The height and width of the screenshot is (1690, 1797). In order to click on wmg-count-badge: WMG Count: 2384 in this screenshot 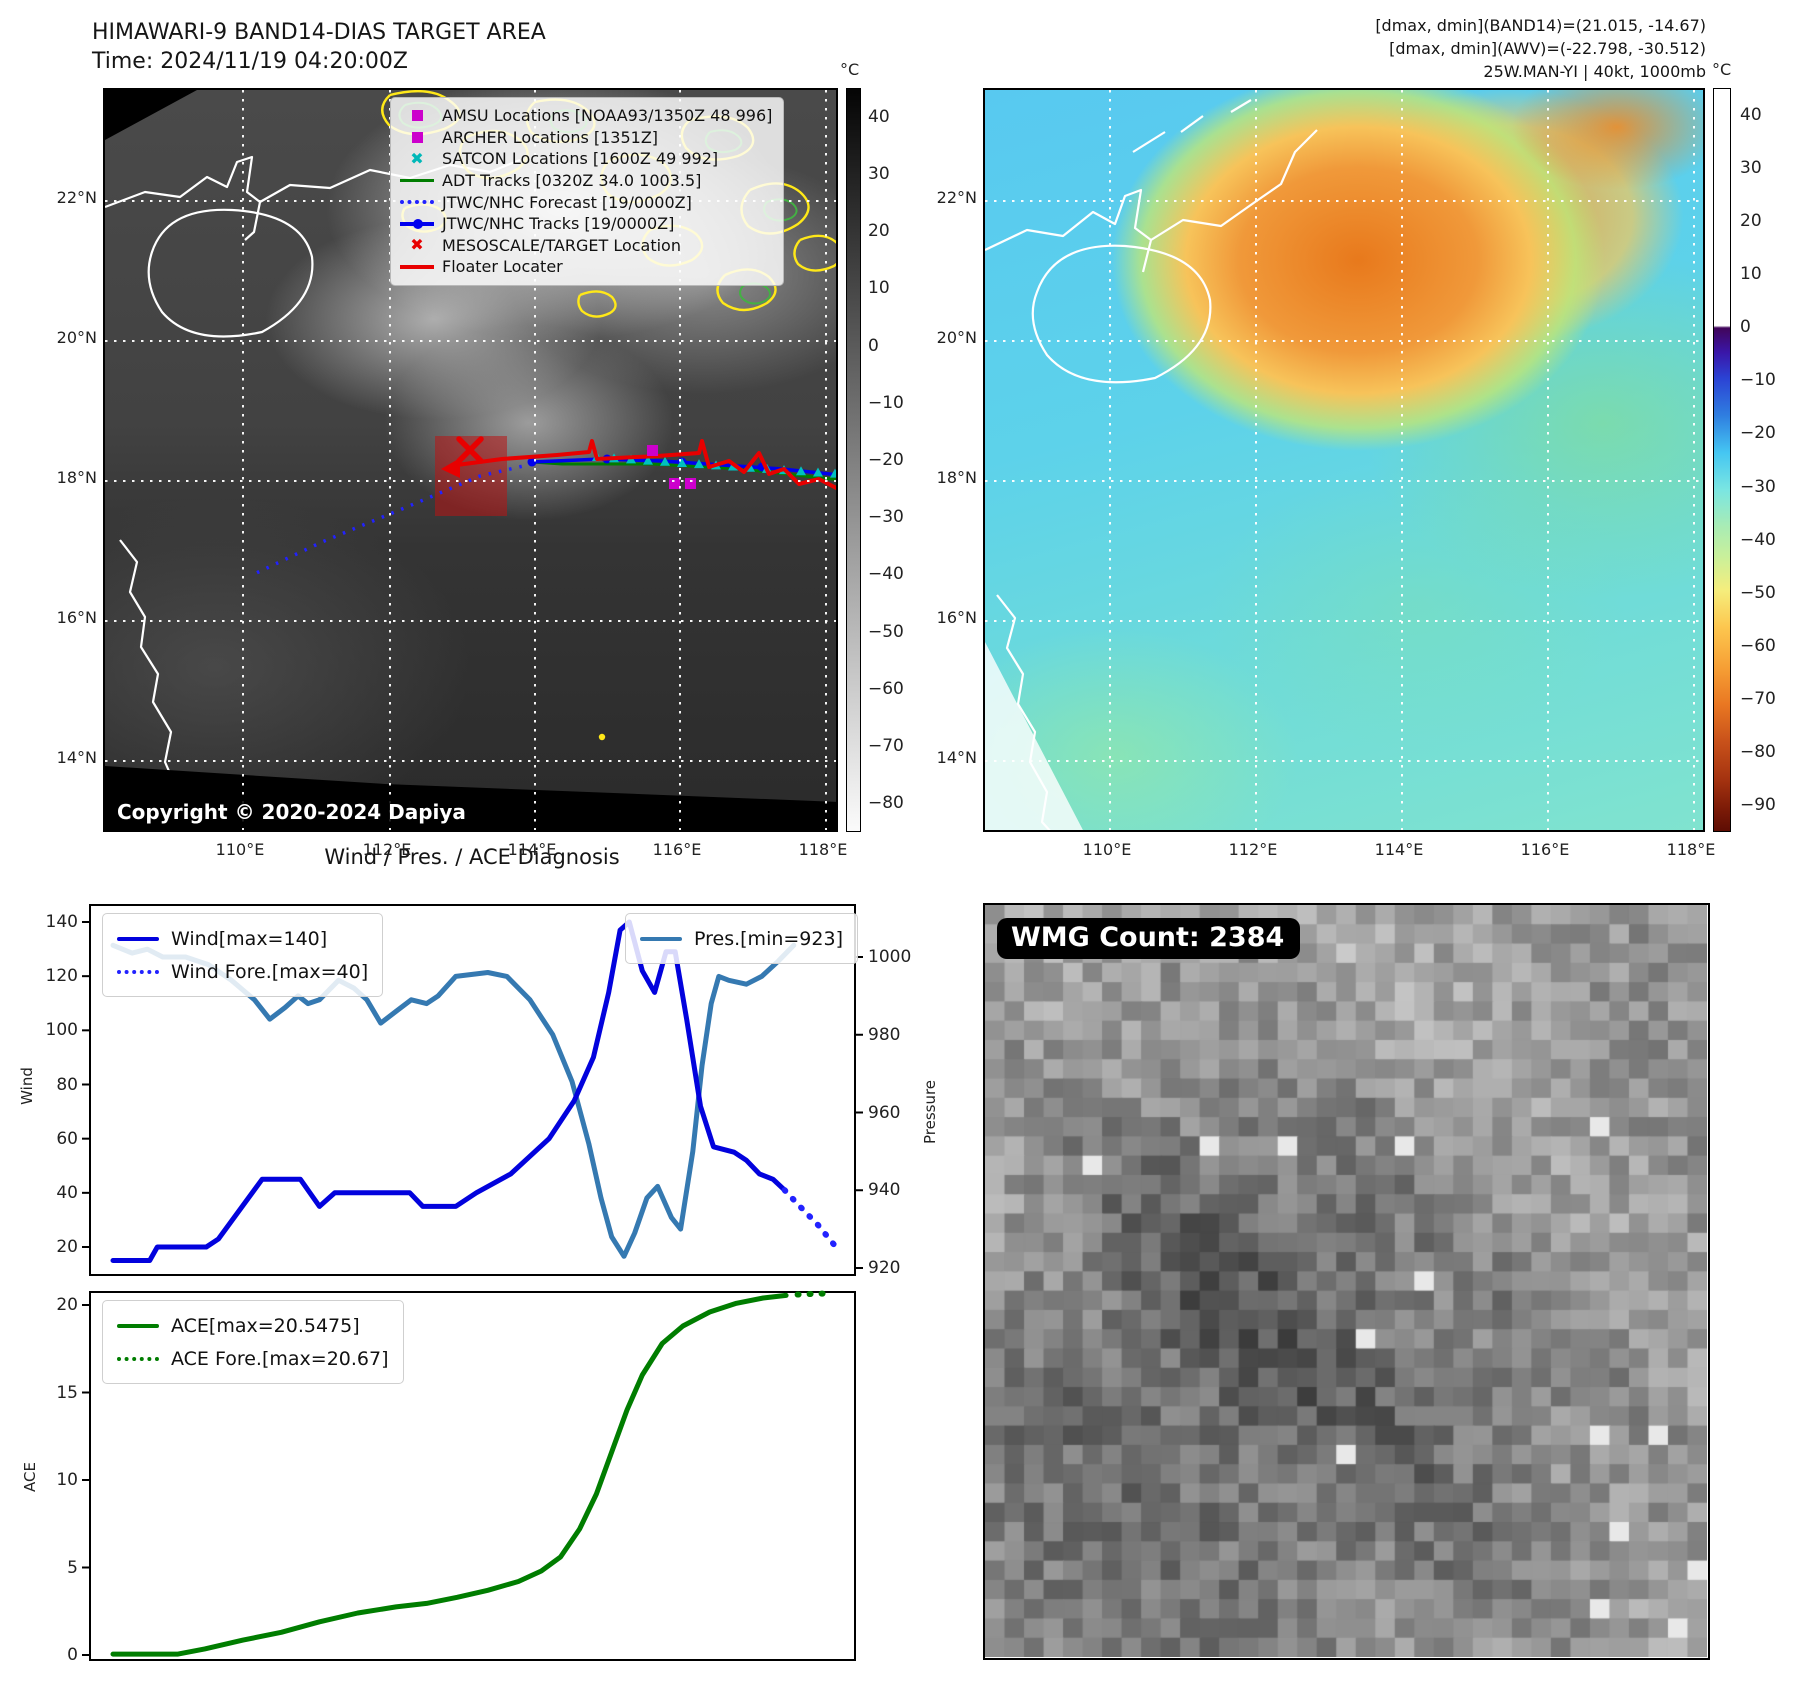, I will do `click(1149, 938)`.